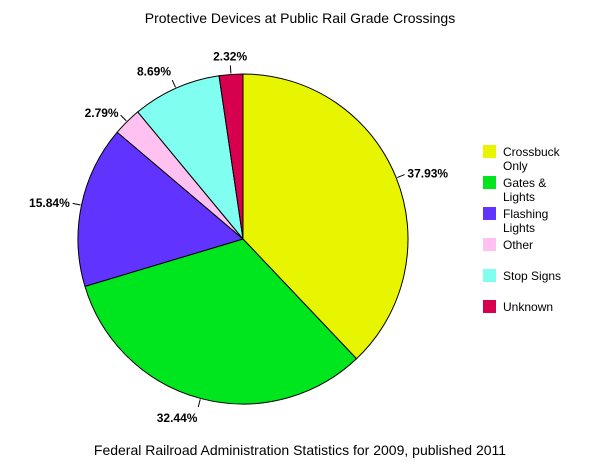 The image size is (600, 463). I want to click on data-label-flashing-lights: 15.84%, so click(49, 203).